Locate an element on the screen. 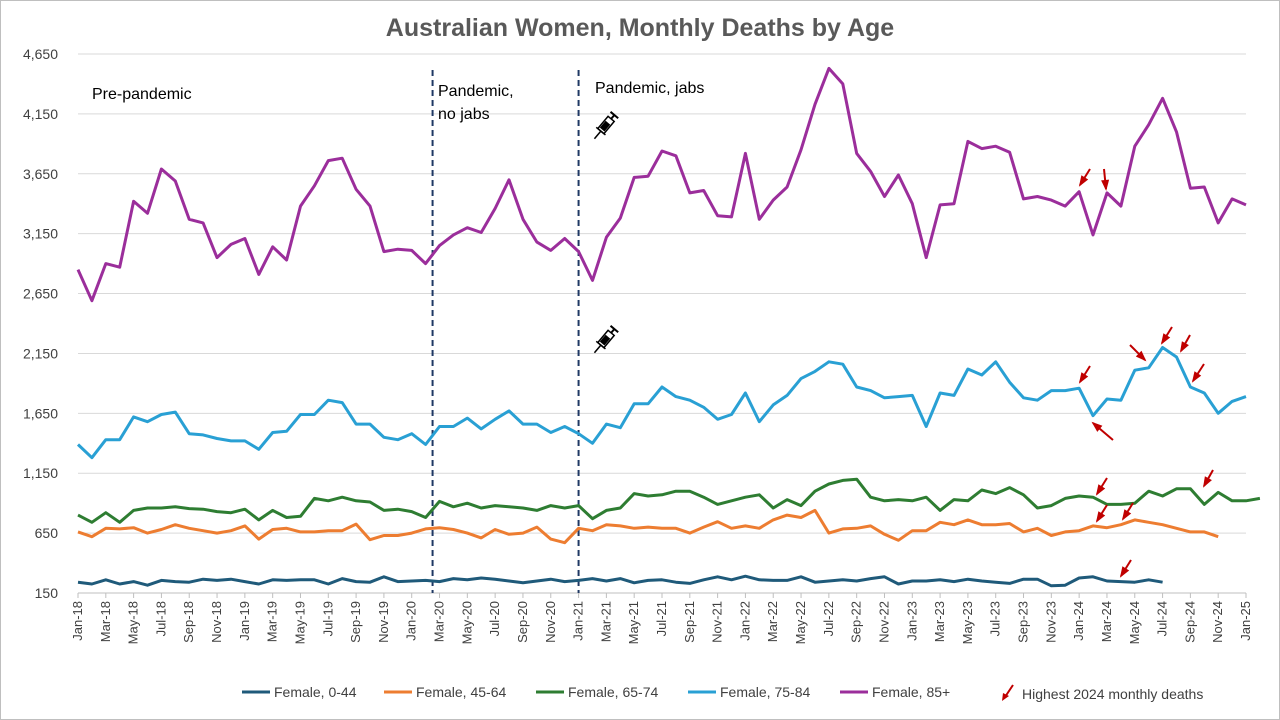 This screenshot has height=720, width=1280. legend-label-65-74: Female, 65-74 is located at coordinates (613, 692).